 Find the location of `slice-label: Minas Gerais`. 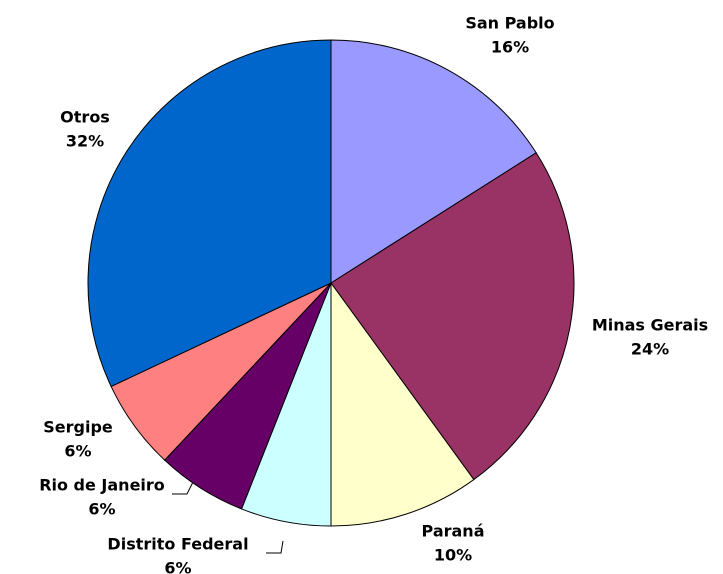

slice-label: Minas Gerais is located at coordinates (650, 325).